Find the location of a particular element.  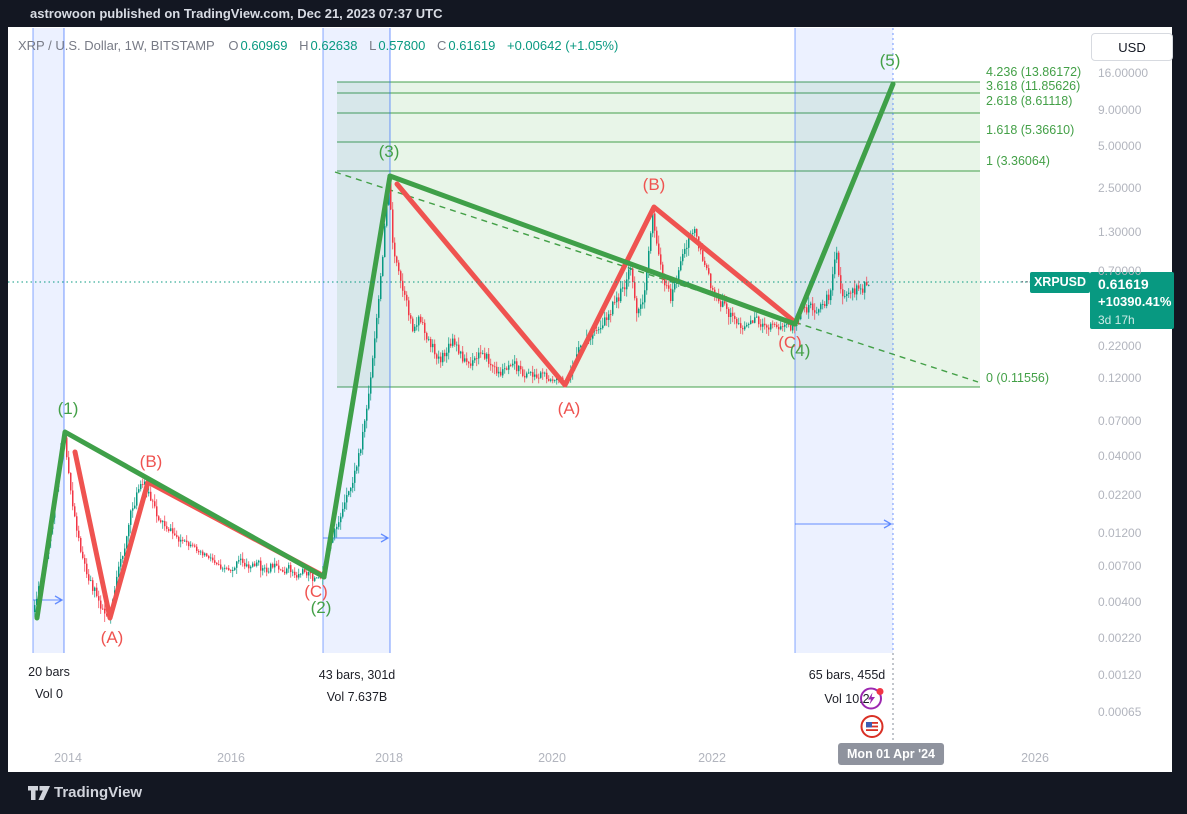

open-value: 0.60969 is located at coordinates (264, 45).